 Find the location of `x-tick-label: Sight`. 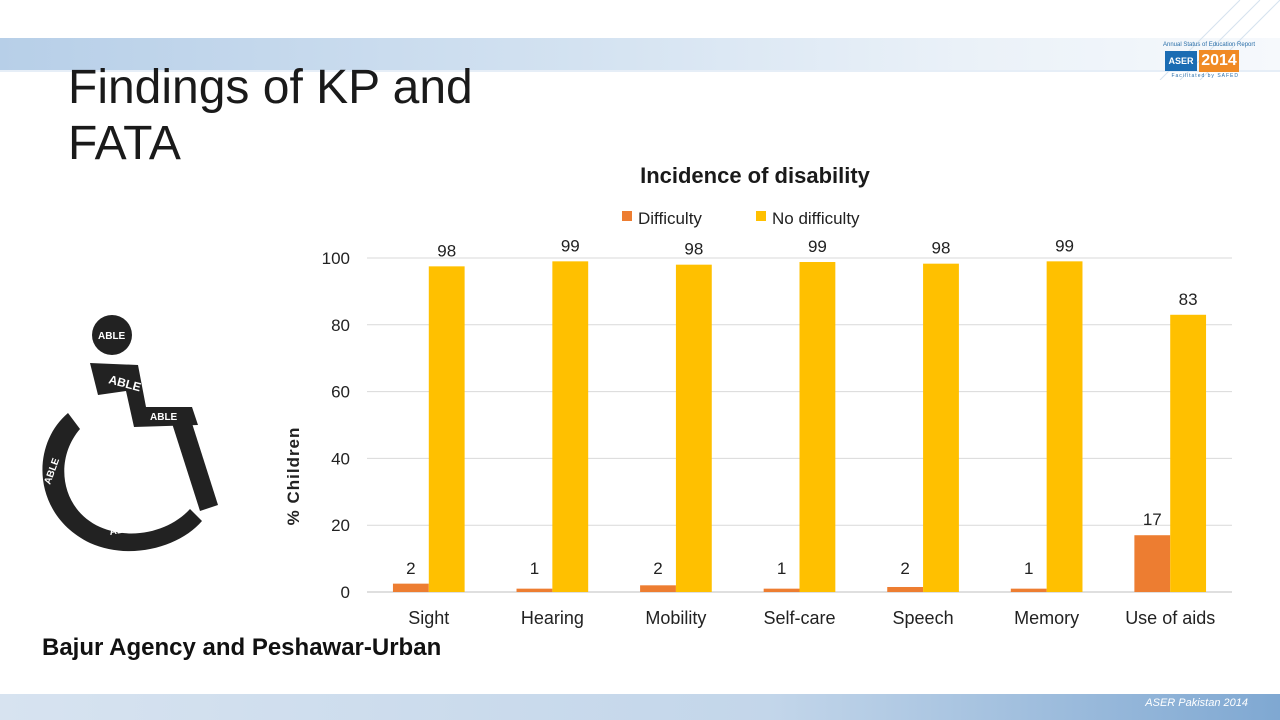

x-tick-label: Sight is located at coordinates (428, 618).